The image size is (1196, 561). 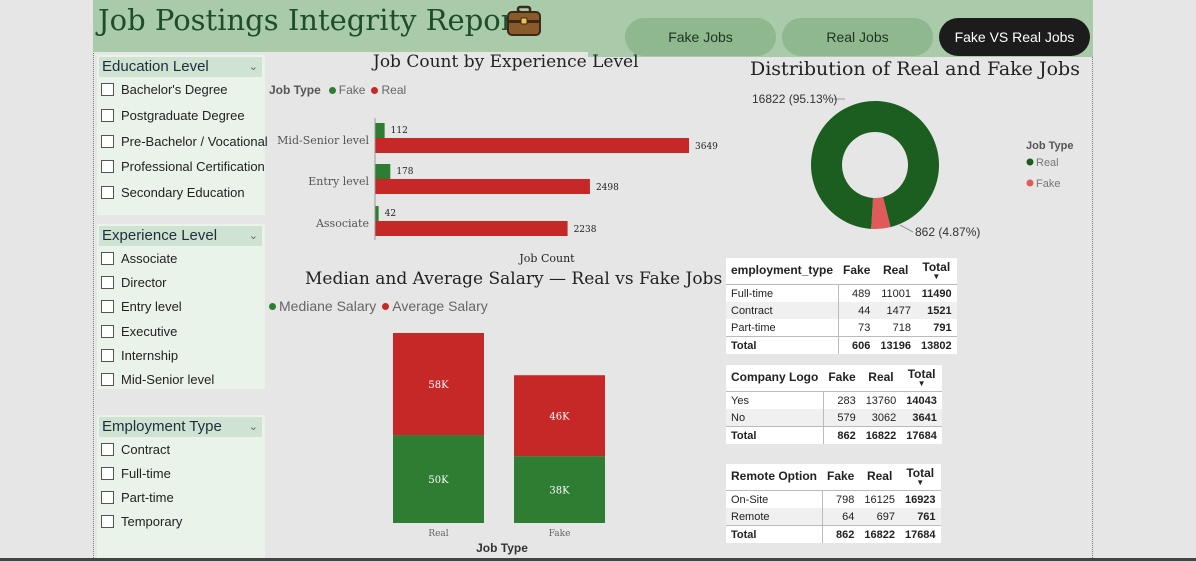 I want to click on slicer-option-postgraduate-degree: Postgraduate Degree, so click(x=173, y=115).